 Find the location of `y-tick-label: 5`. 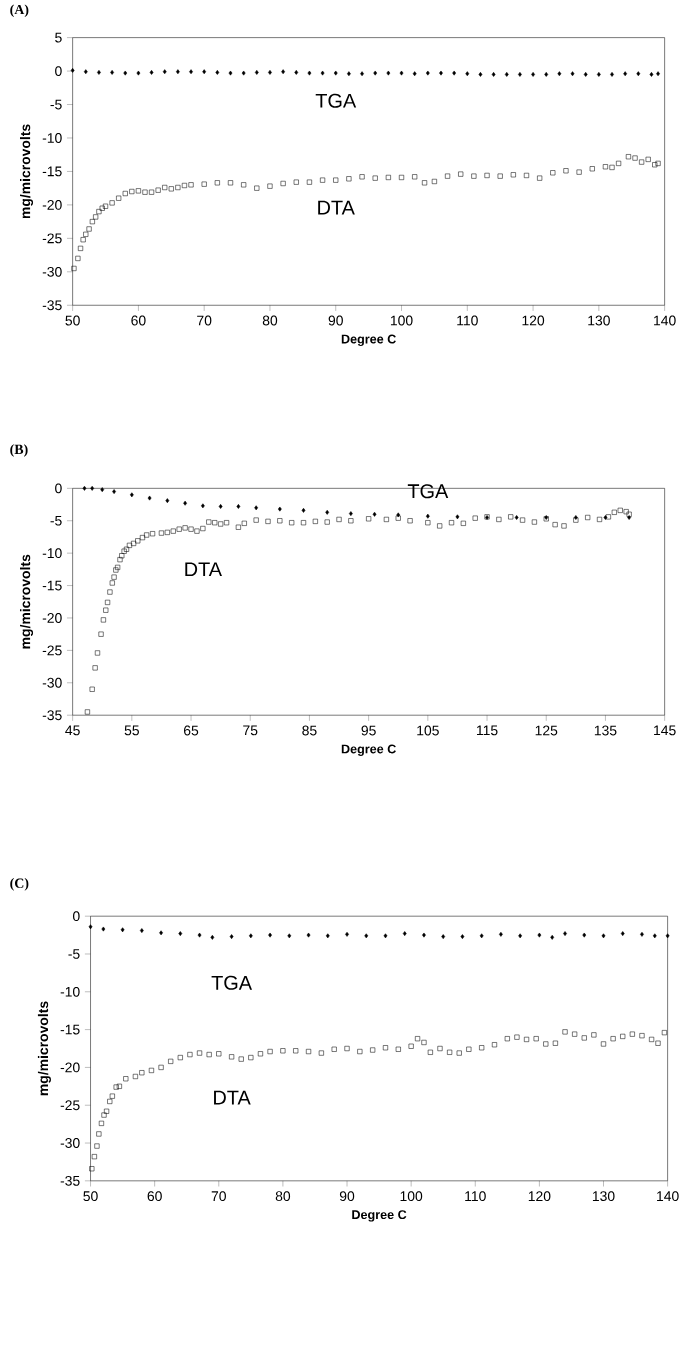

y-tick-label: 5 is located at coordinates (58, 37).